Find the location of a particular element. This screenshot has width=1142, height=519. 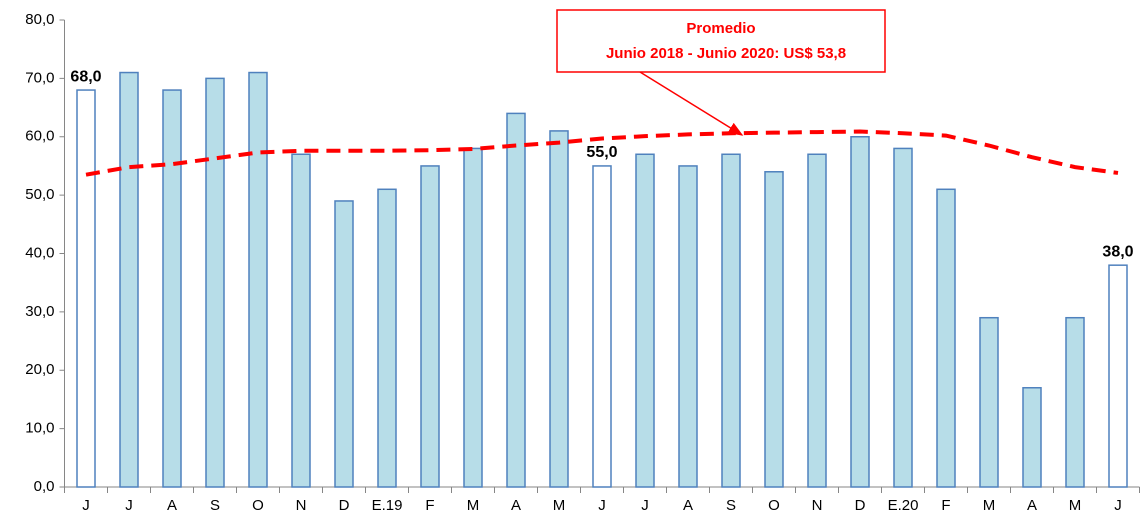

trend-line is located at coordinates (602, 153).